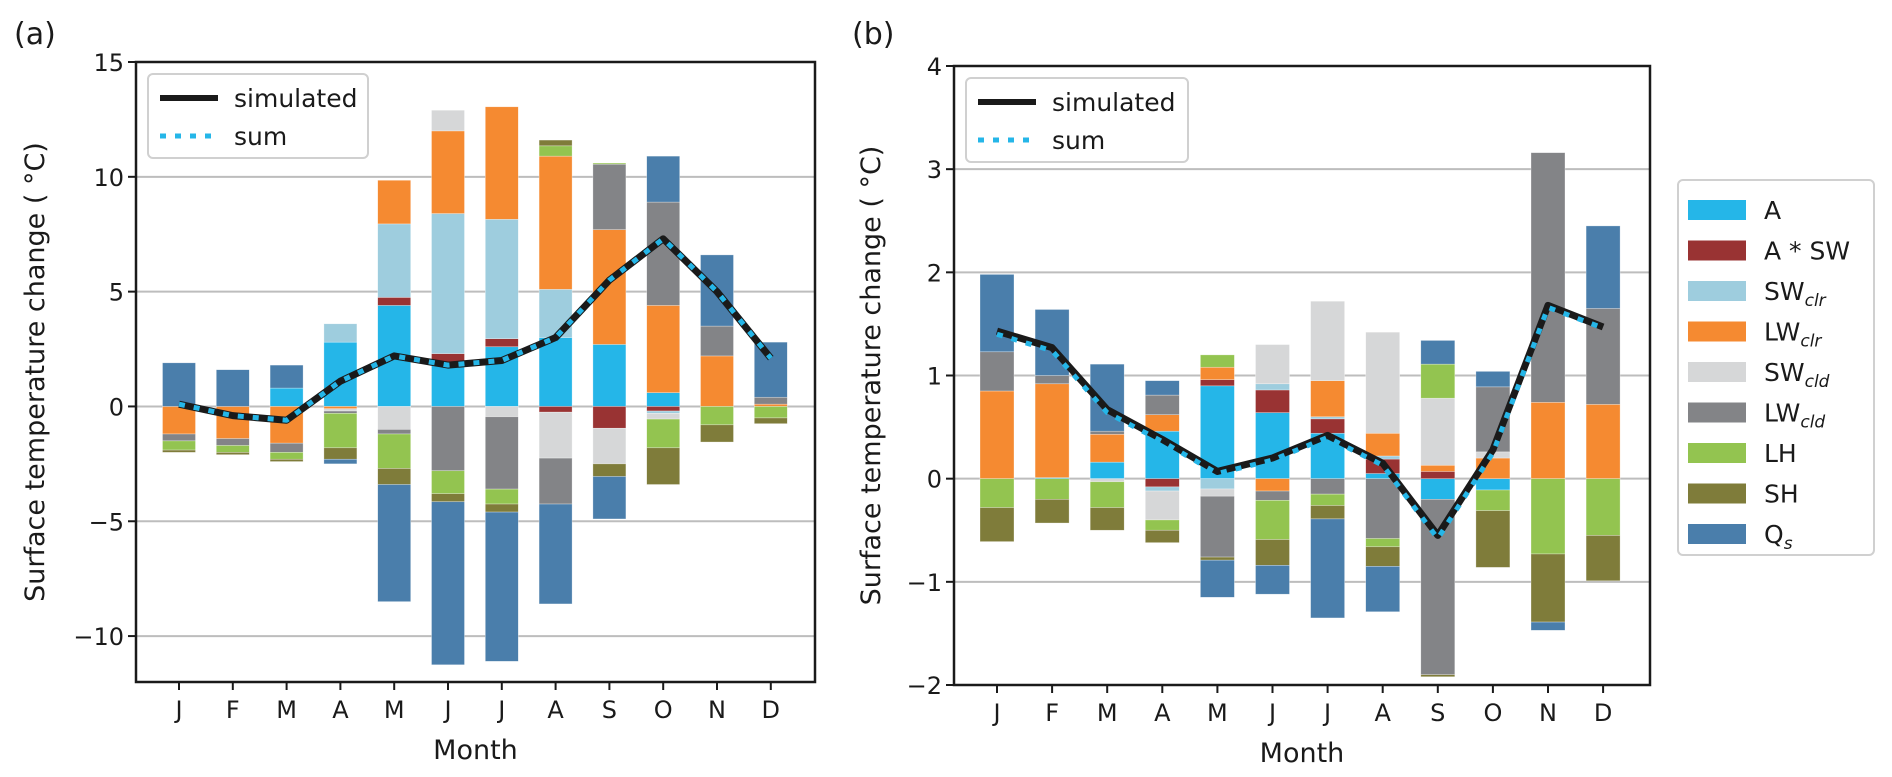 The height and width of the screenshot is (777, 1892). Describe the element at coordinates (1812, 423) in the screenshot. I see `legend-label-subscript: cld` at that location.